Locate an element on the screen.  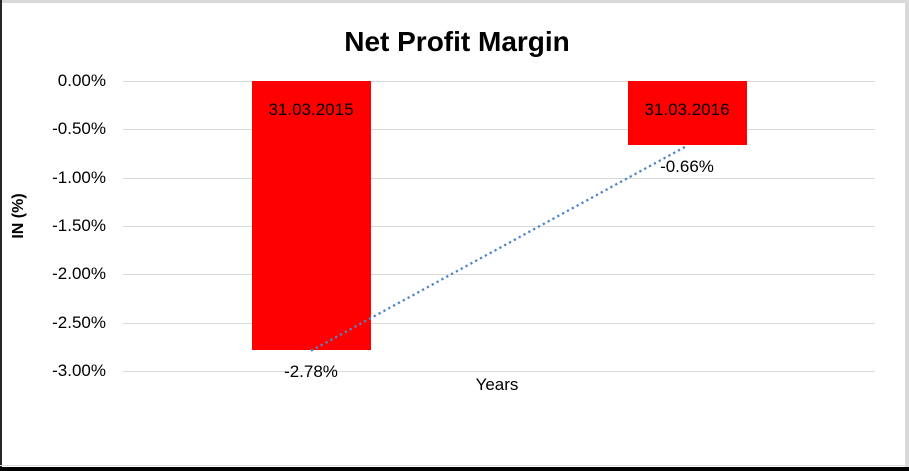
left-border is located at coordinates (1, 235).